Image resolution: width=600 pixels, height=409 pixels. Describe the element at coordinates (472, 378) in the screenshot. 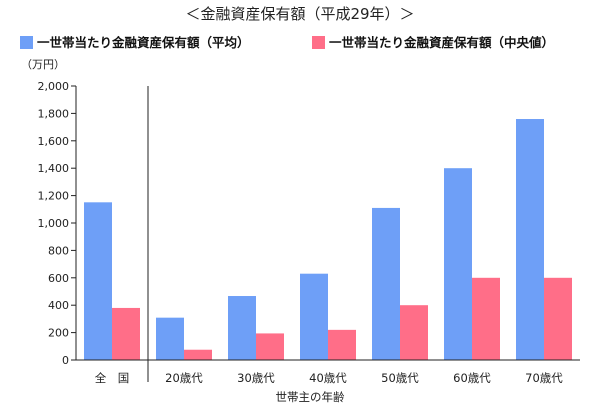

I see `x-category-label: 60歳代` at that location.